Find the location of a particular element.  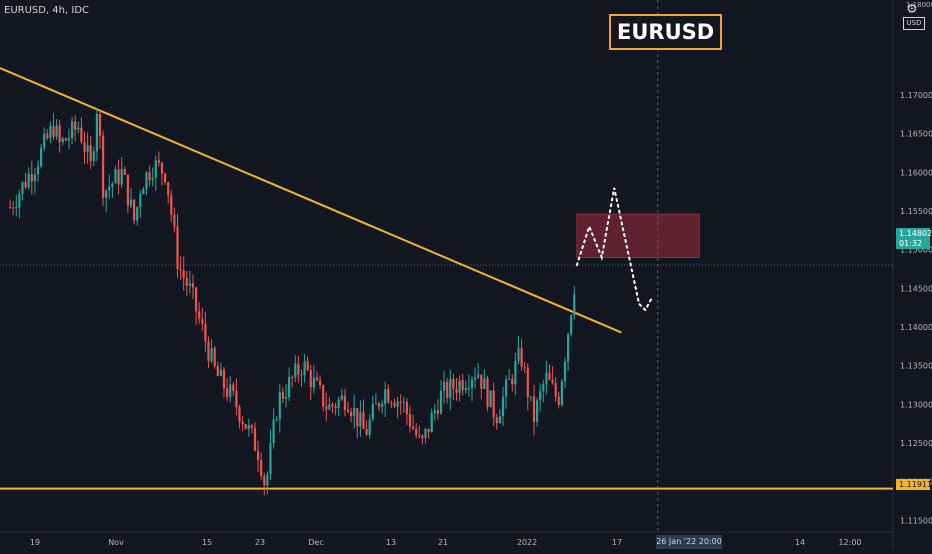

resistance-zone is located at coordinates (638, 235).